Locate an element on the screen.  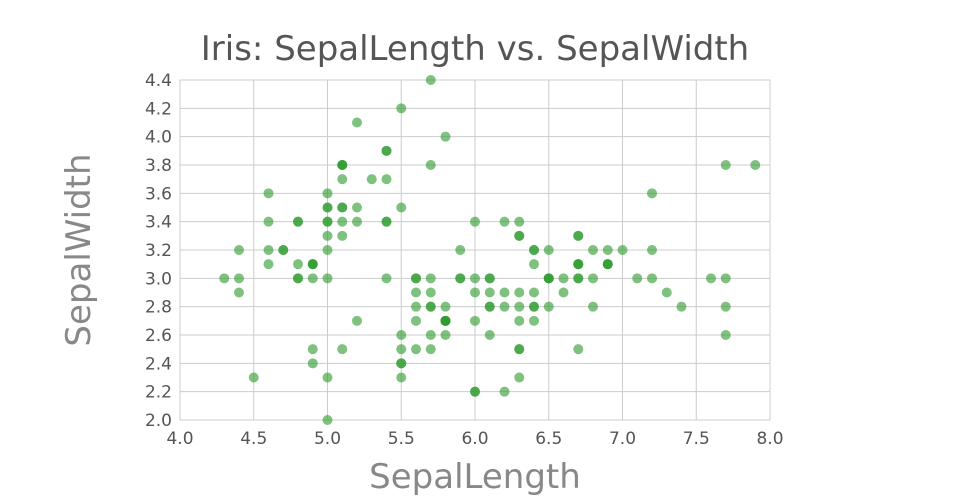
x-tick-label: 7.5 is located at coordinates (696, 439).